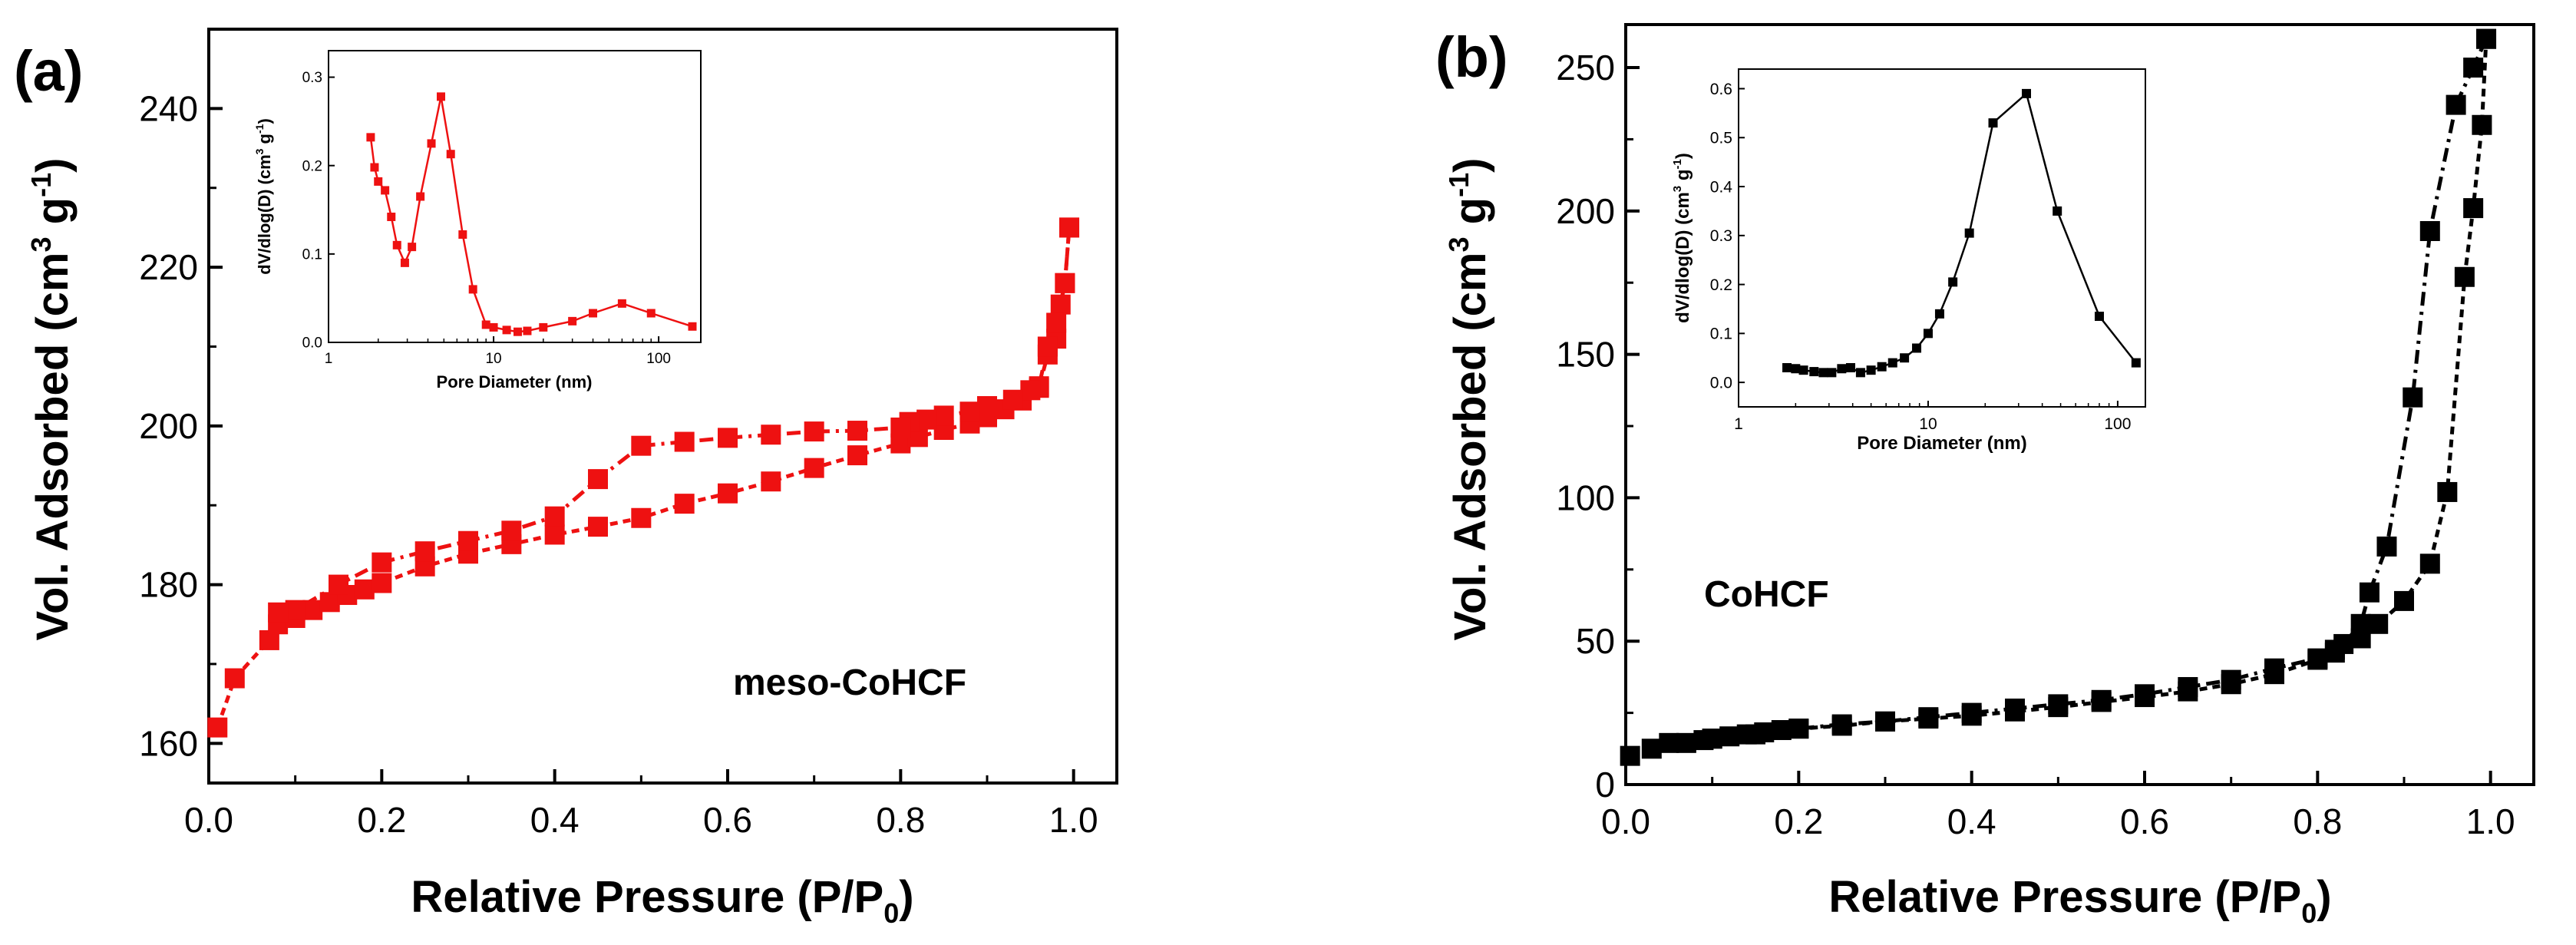 This screenshot has width=2576, height=945. Describe the element at coordinates (1470, 165) in the screenshot. I see `panel-b-ylabel-end: )` at that location.